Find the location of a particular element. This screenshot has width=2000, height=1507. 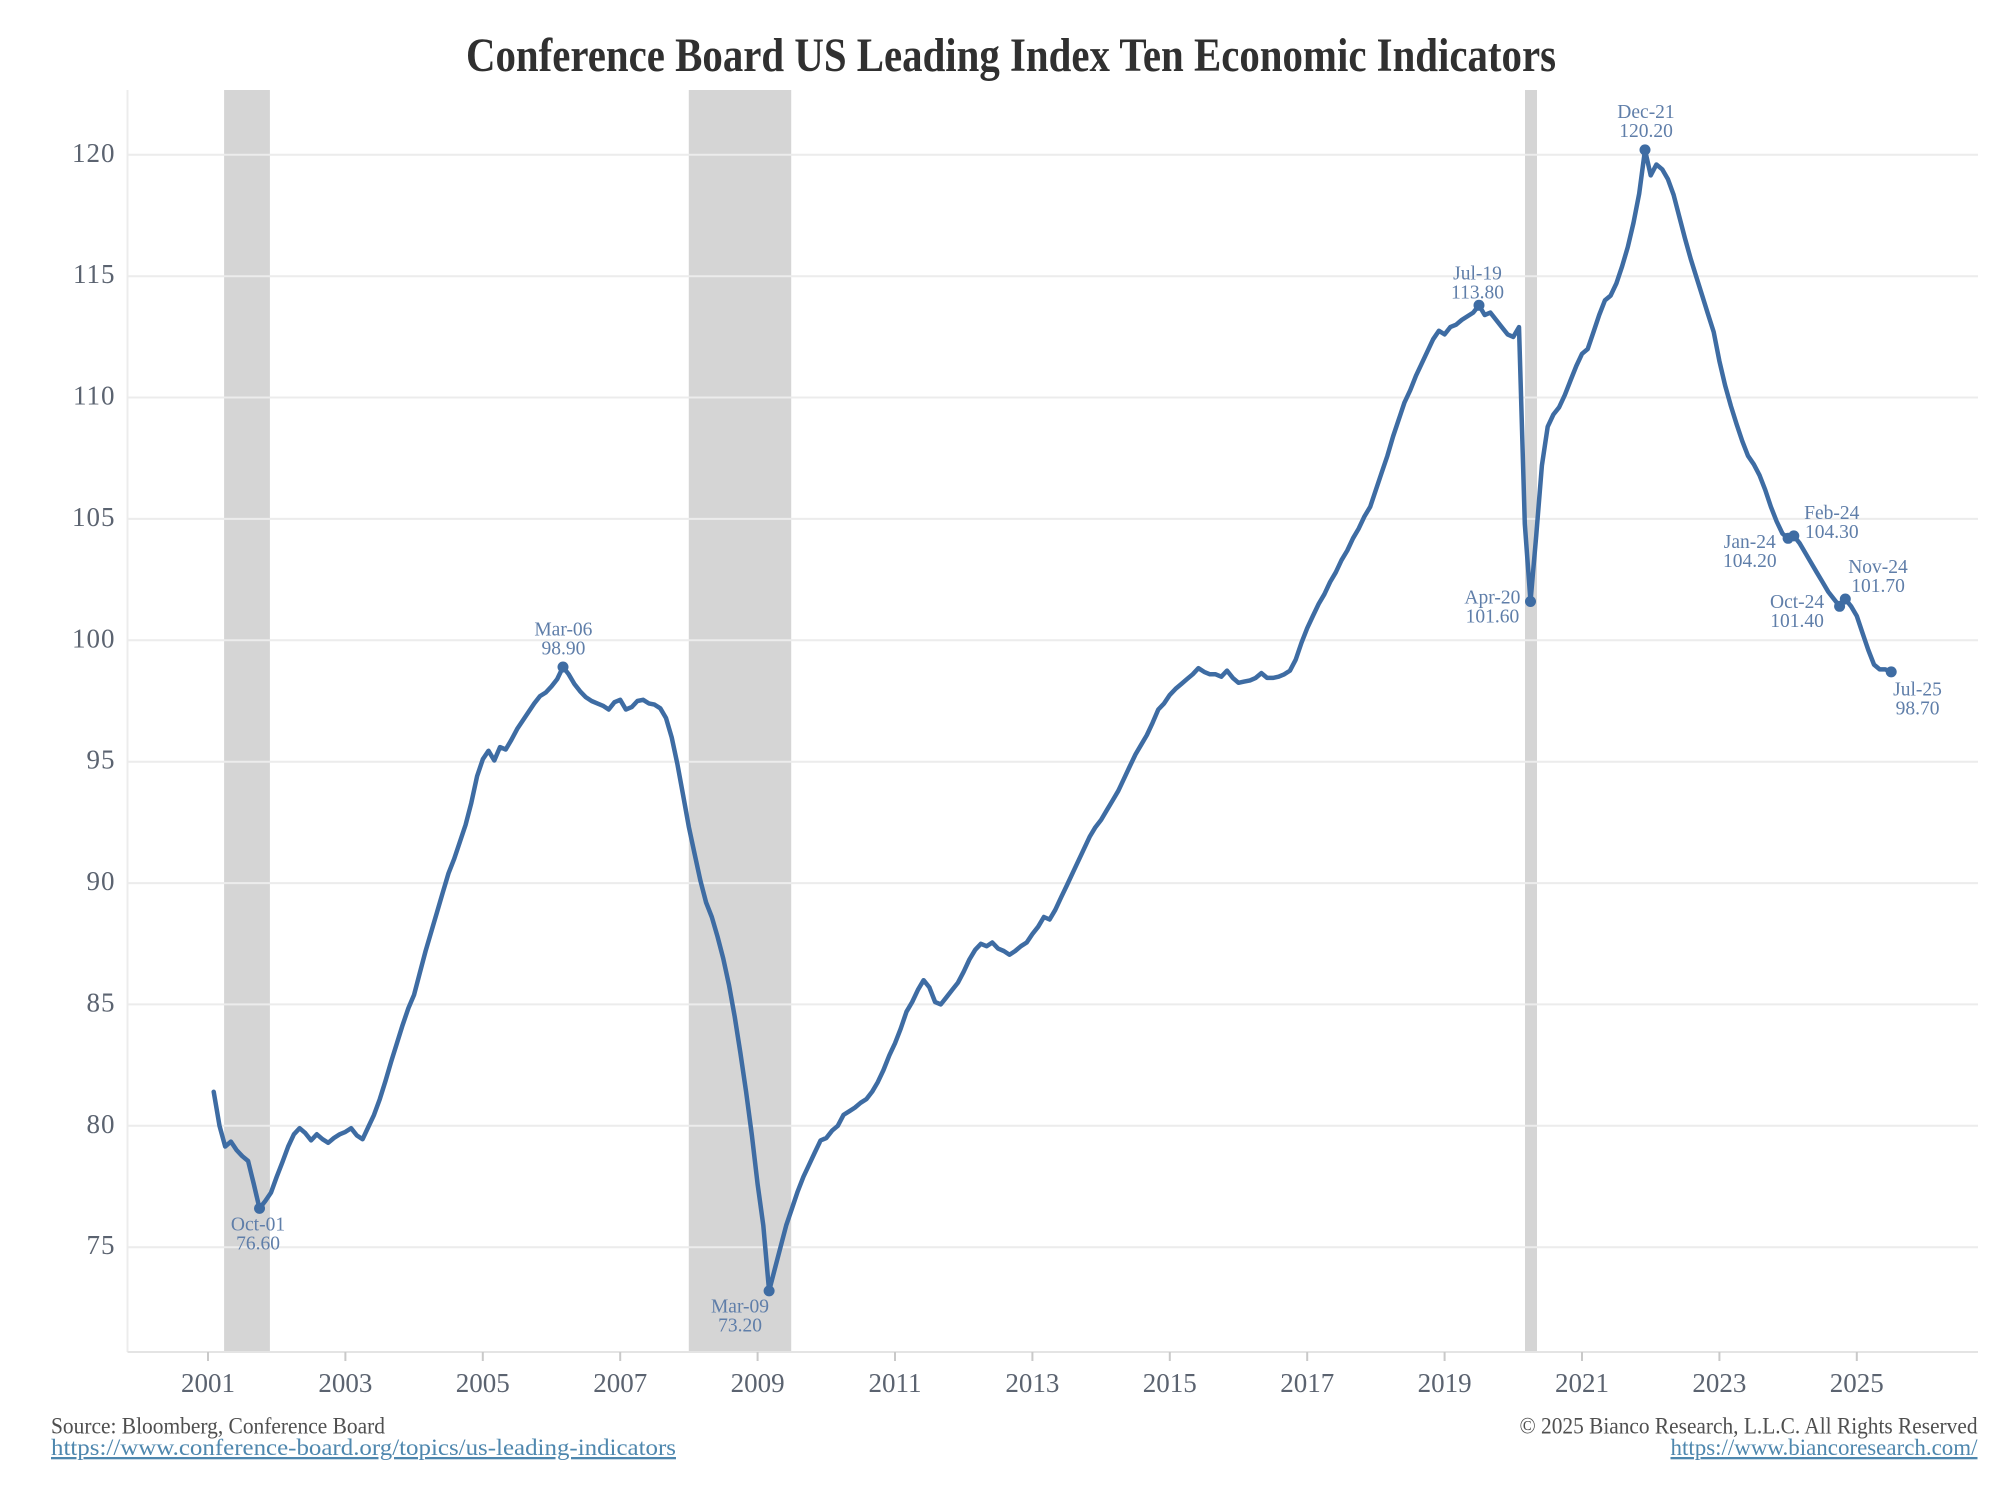

svg-text: 110 is located at coordinates (94, 396).